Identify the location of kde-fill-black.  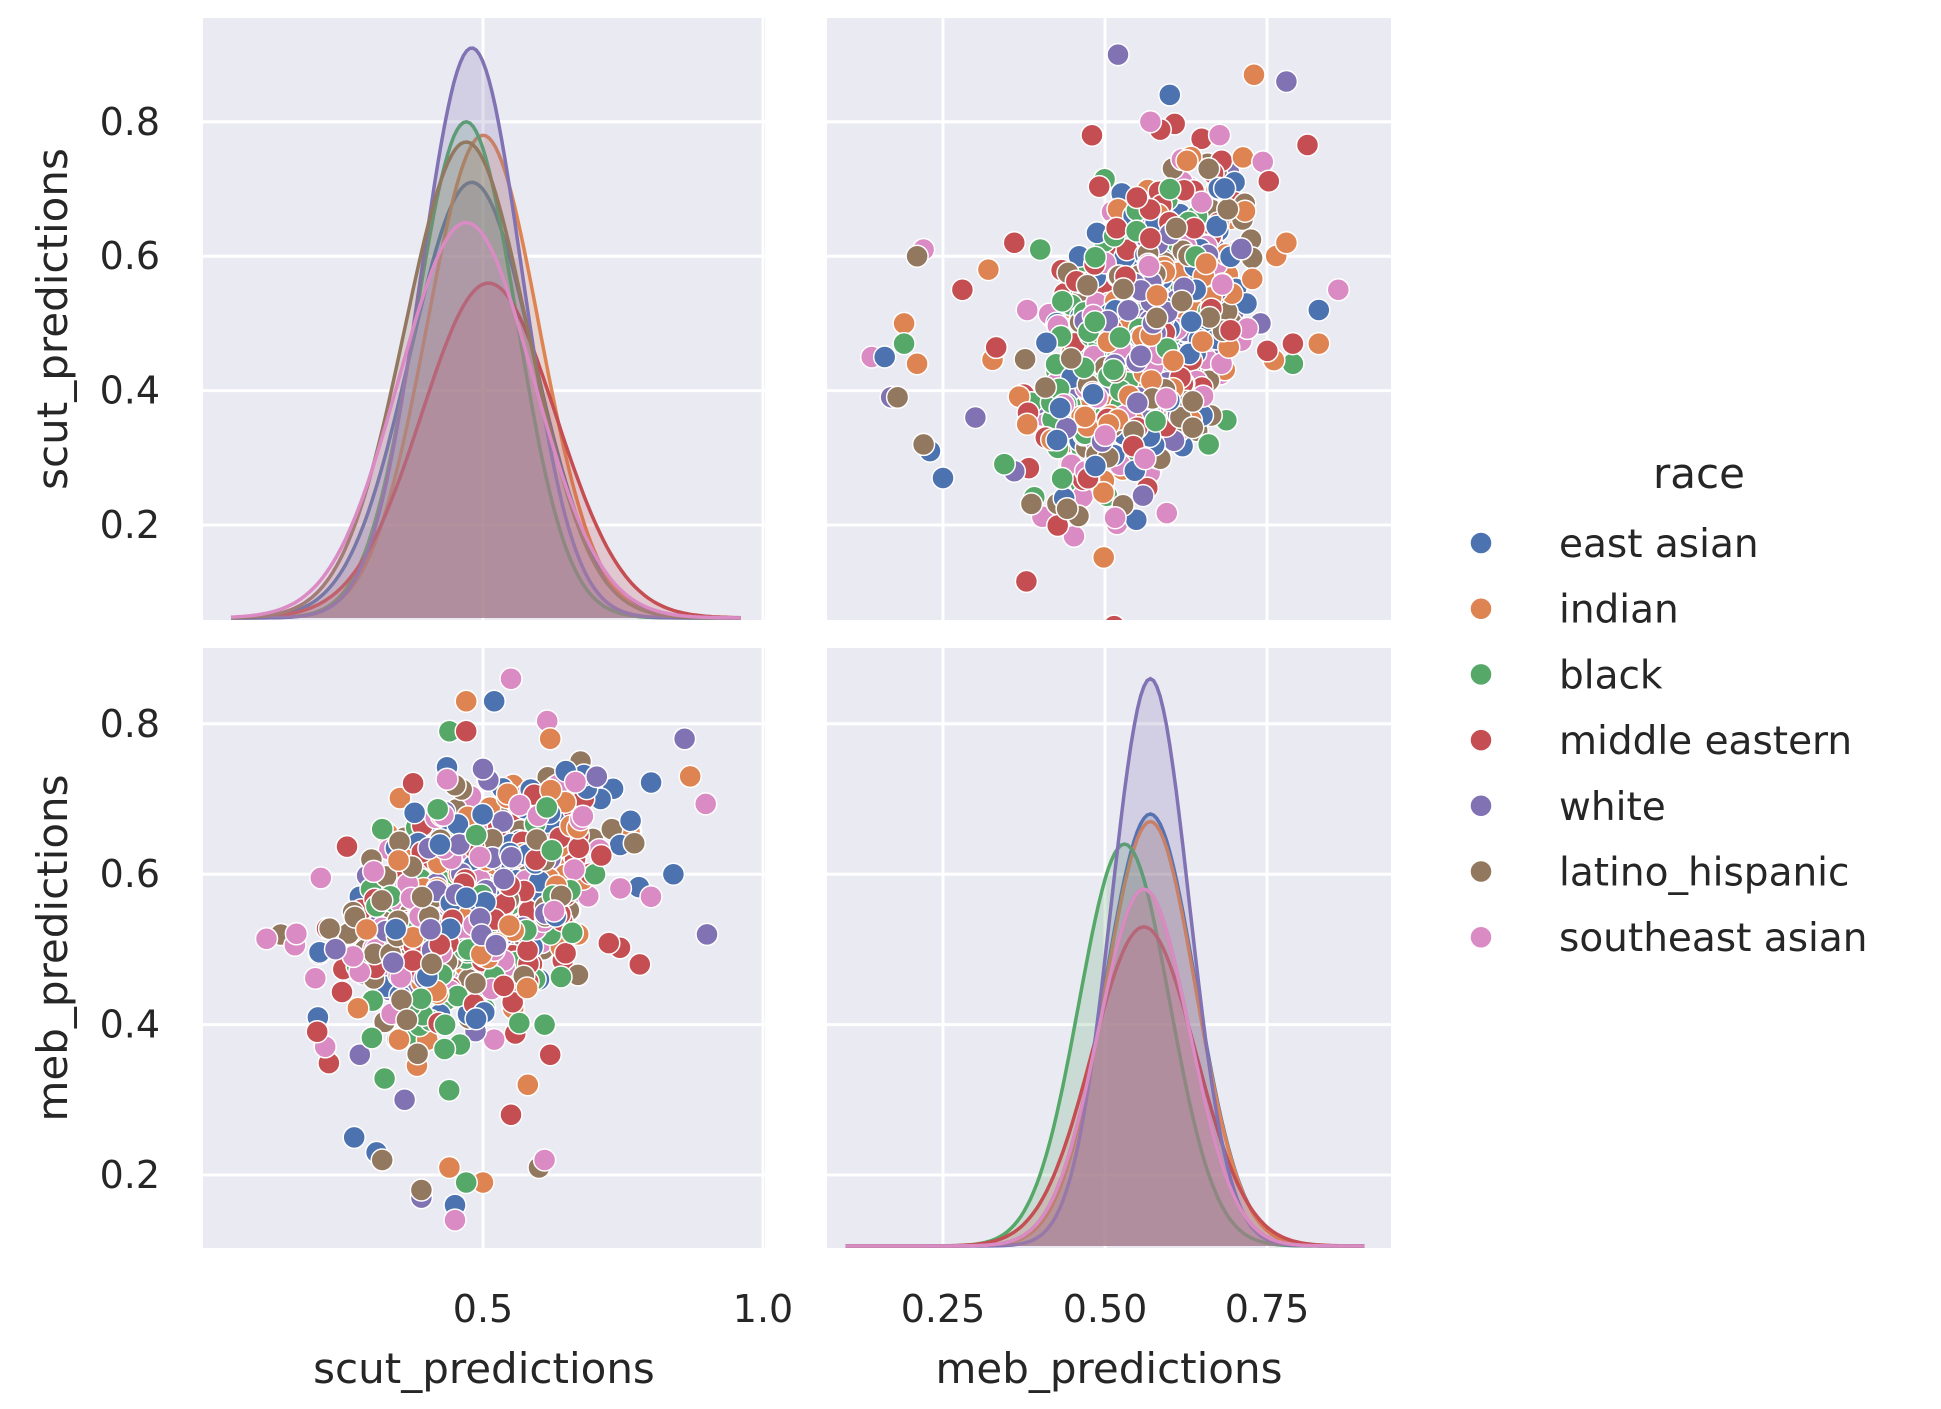
(486, 370).